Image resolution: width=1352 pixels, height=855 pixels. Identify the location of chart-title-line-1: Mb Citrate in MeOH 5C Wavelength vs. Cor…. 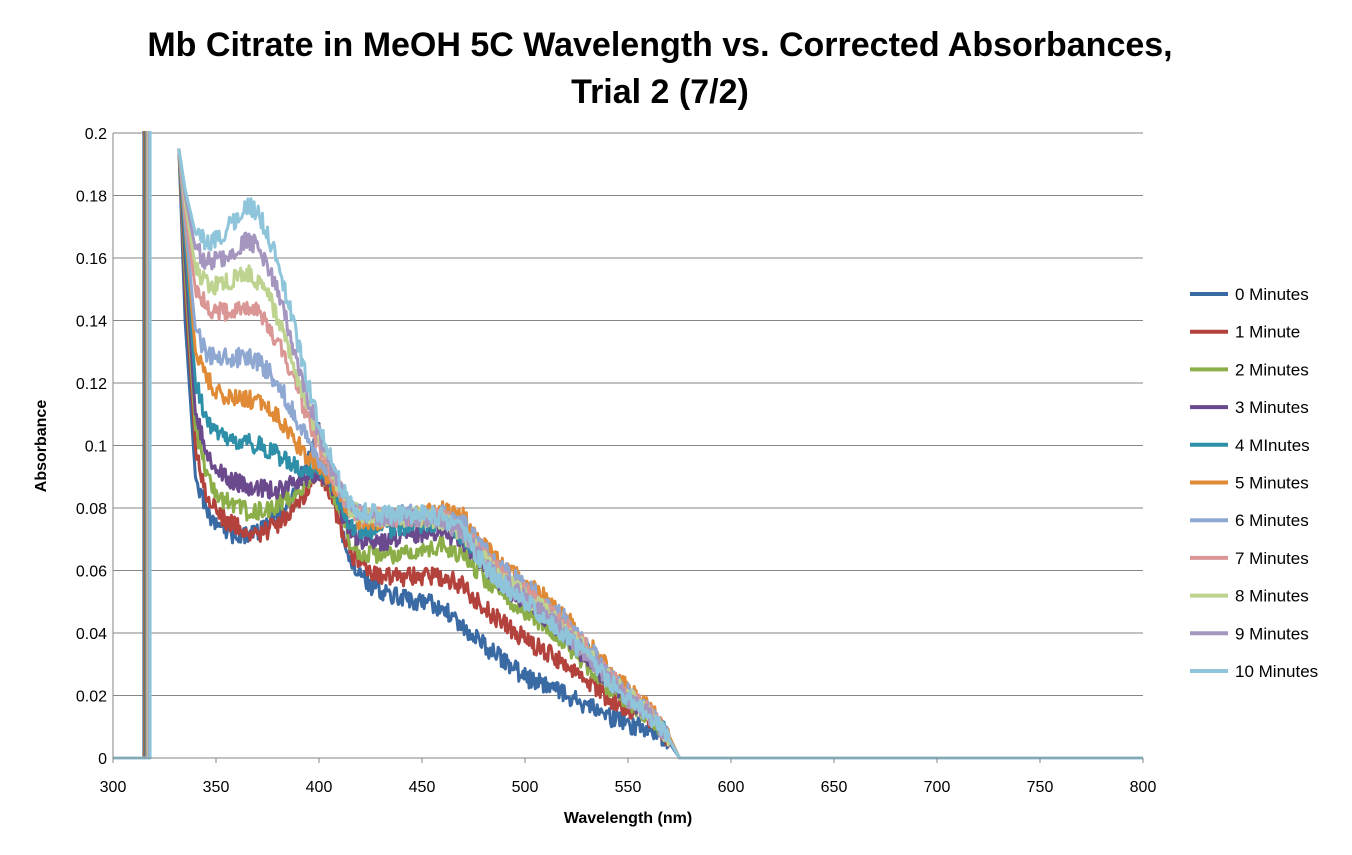
(659, 45).